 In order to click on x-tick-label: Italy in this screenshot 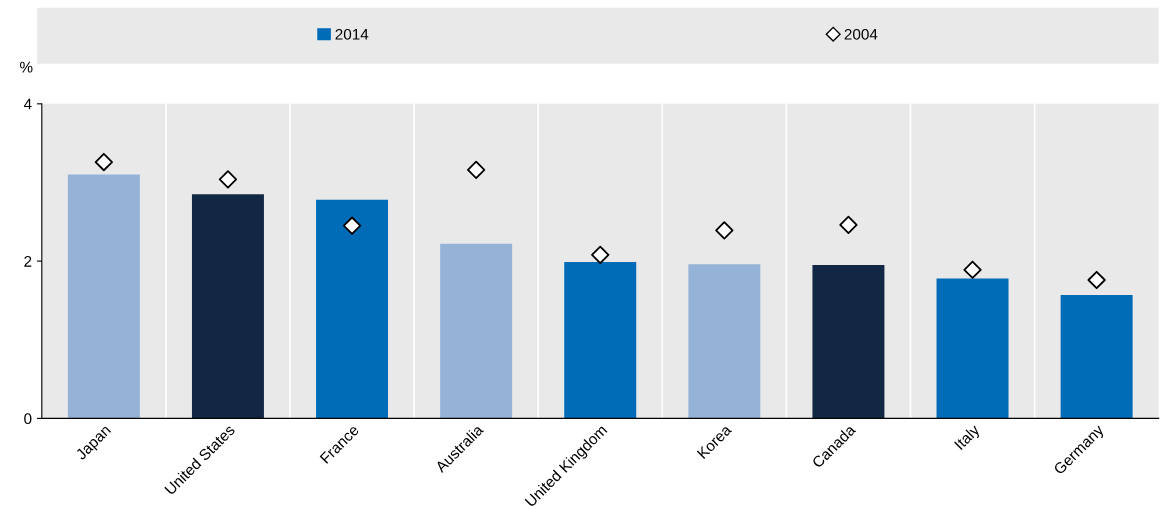, I will do `click(968, 438)`.